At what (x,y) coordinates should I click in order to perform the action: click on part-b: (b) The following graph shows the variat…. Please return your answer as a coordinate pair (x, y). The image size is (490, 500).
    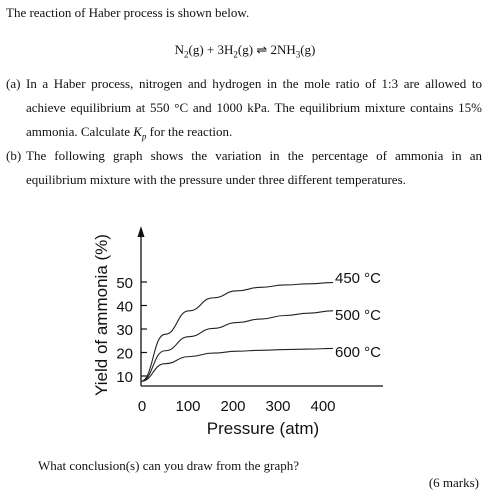
    Looking at the image, I should click on (244, 168).